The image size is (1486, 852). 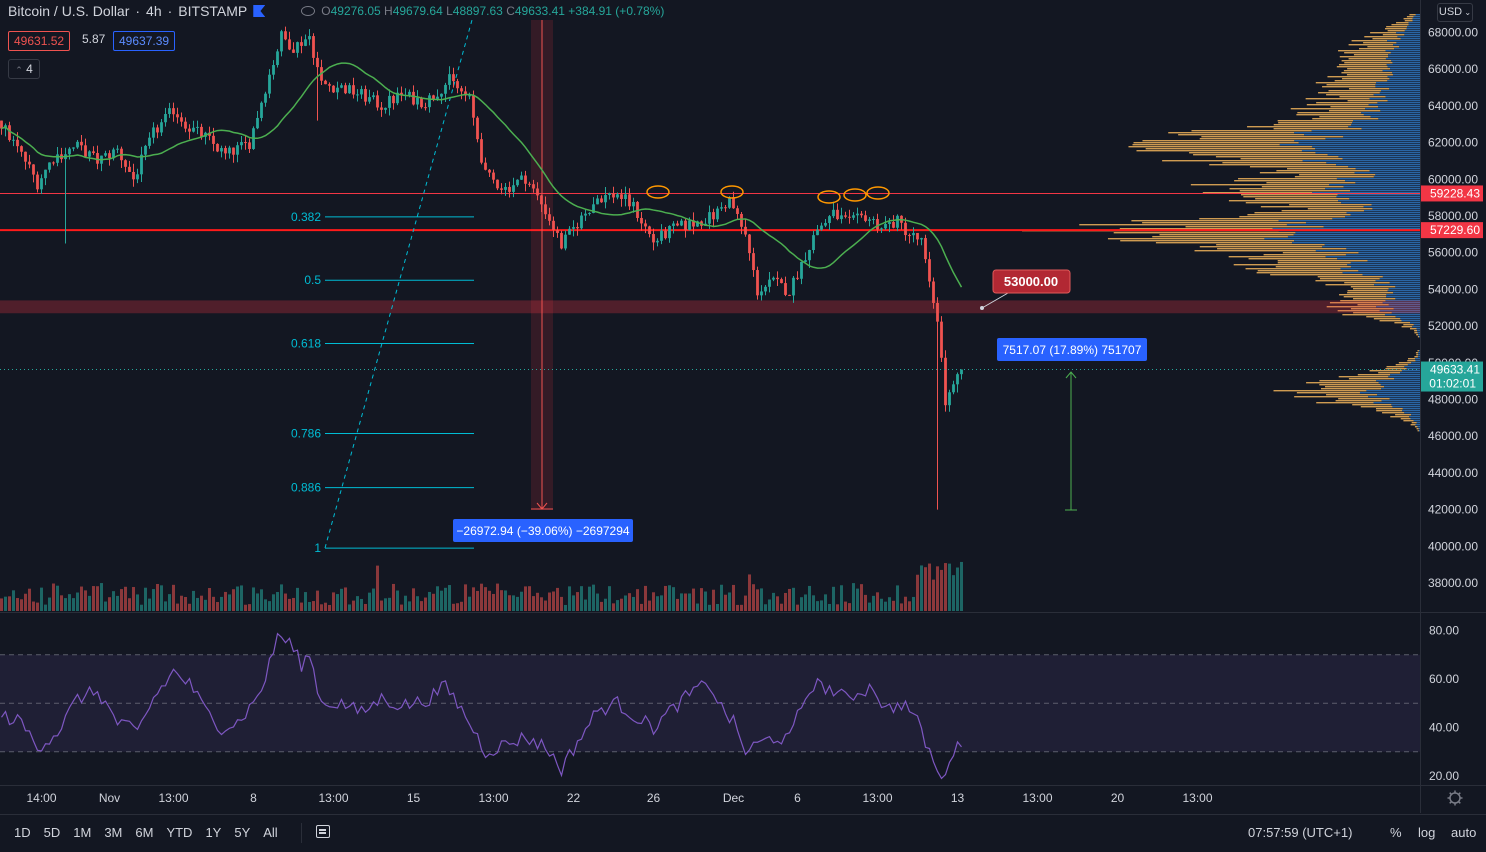 I want to click on rsi-tick-label: 40.00, so click(x=1444, y=728).